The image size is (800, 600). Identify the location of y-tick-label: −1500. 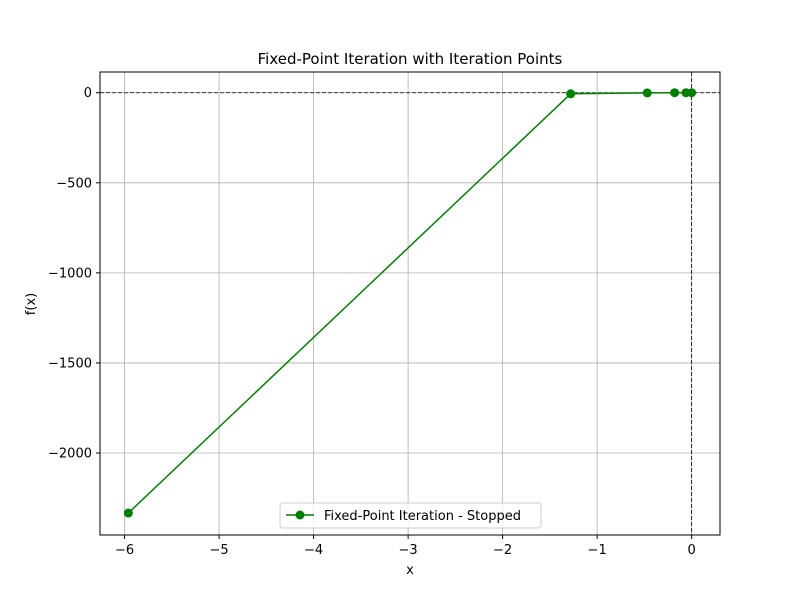
(70, 363).